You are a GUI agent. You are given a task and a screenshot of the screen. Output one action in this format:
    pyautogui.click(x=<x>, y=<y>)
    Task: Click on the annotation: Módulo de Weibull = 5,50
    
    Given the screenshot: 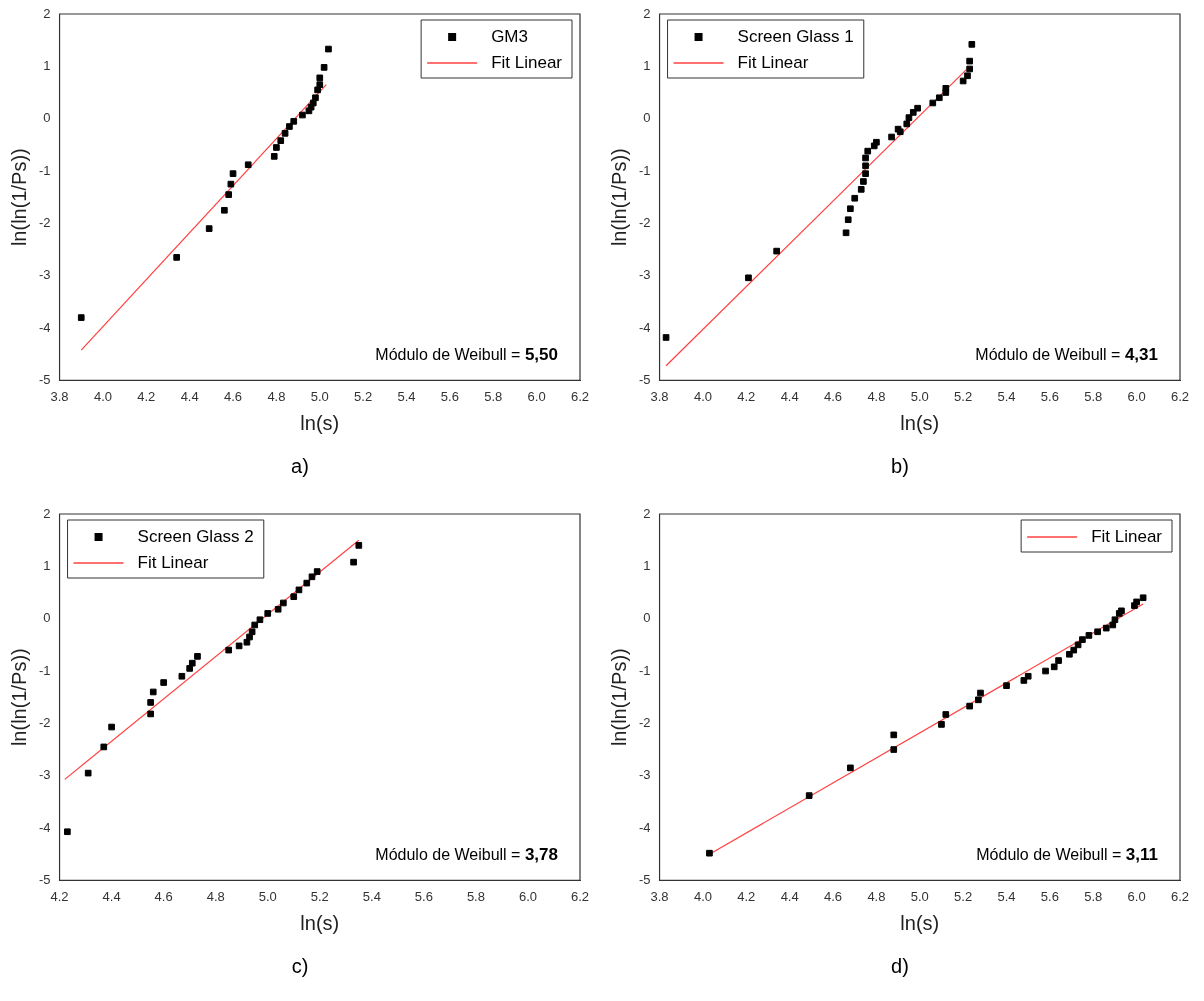 What is the action you would take?
    pyautogui.click(x=467, y=355)
    